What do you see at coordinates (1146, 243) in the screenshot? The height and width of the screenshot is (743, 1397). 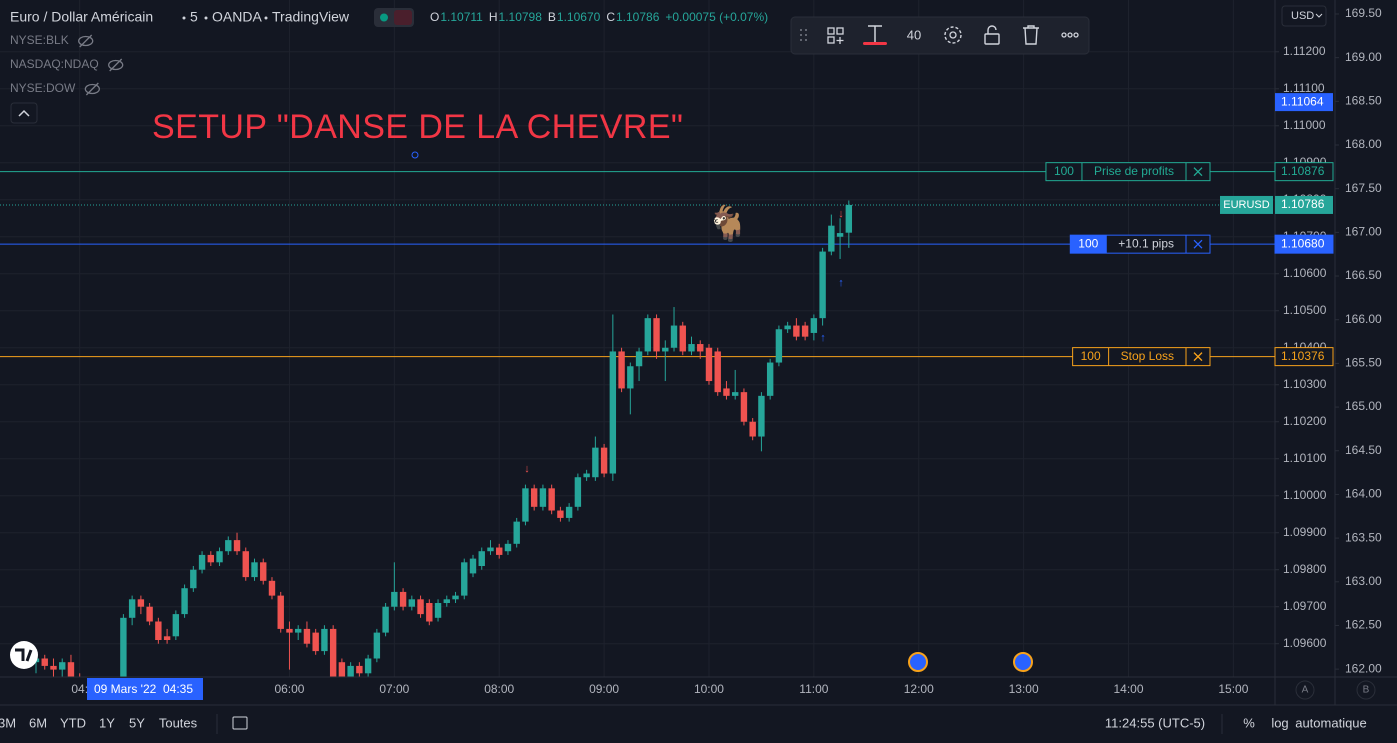 I see `order-text: +10.1 pips` at bounding box center [1146, 243].